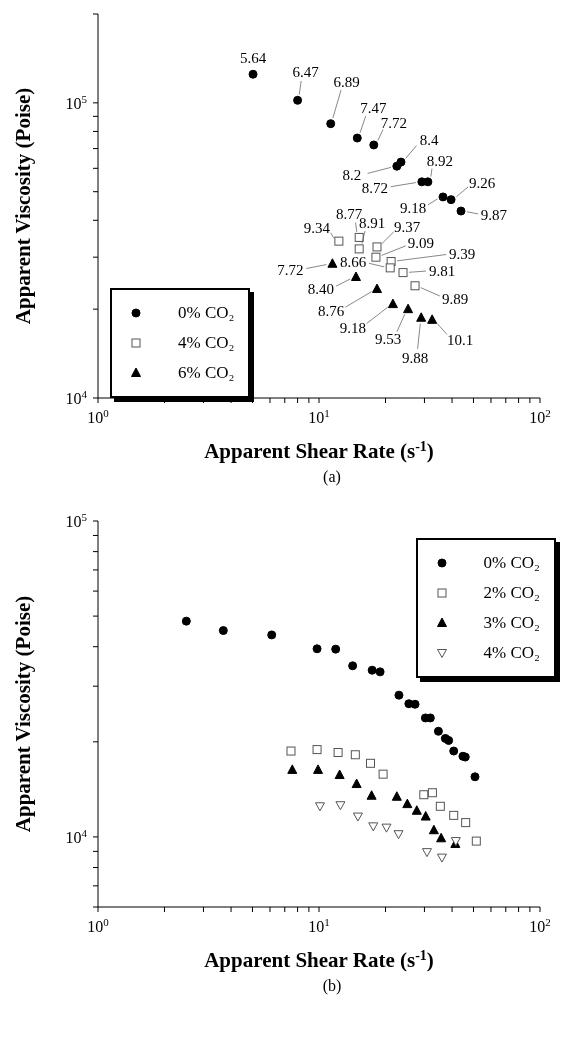  What do you see at coordinates (440, 160) in the screenshot?
I see `annotation: 8.92` at bounding box center [440, 160].